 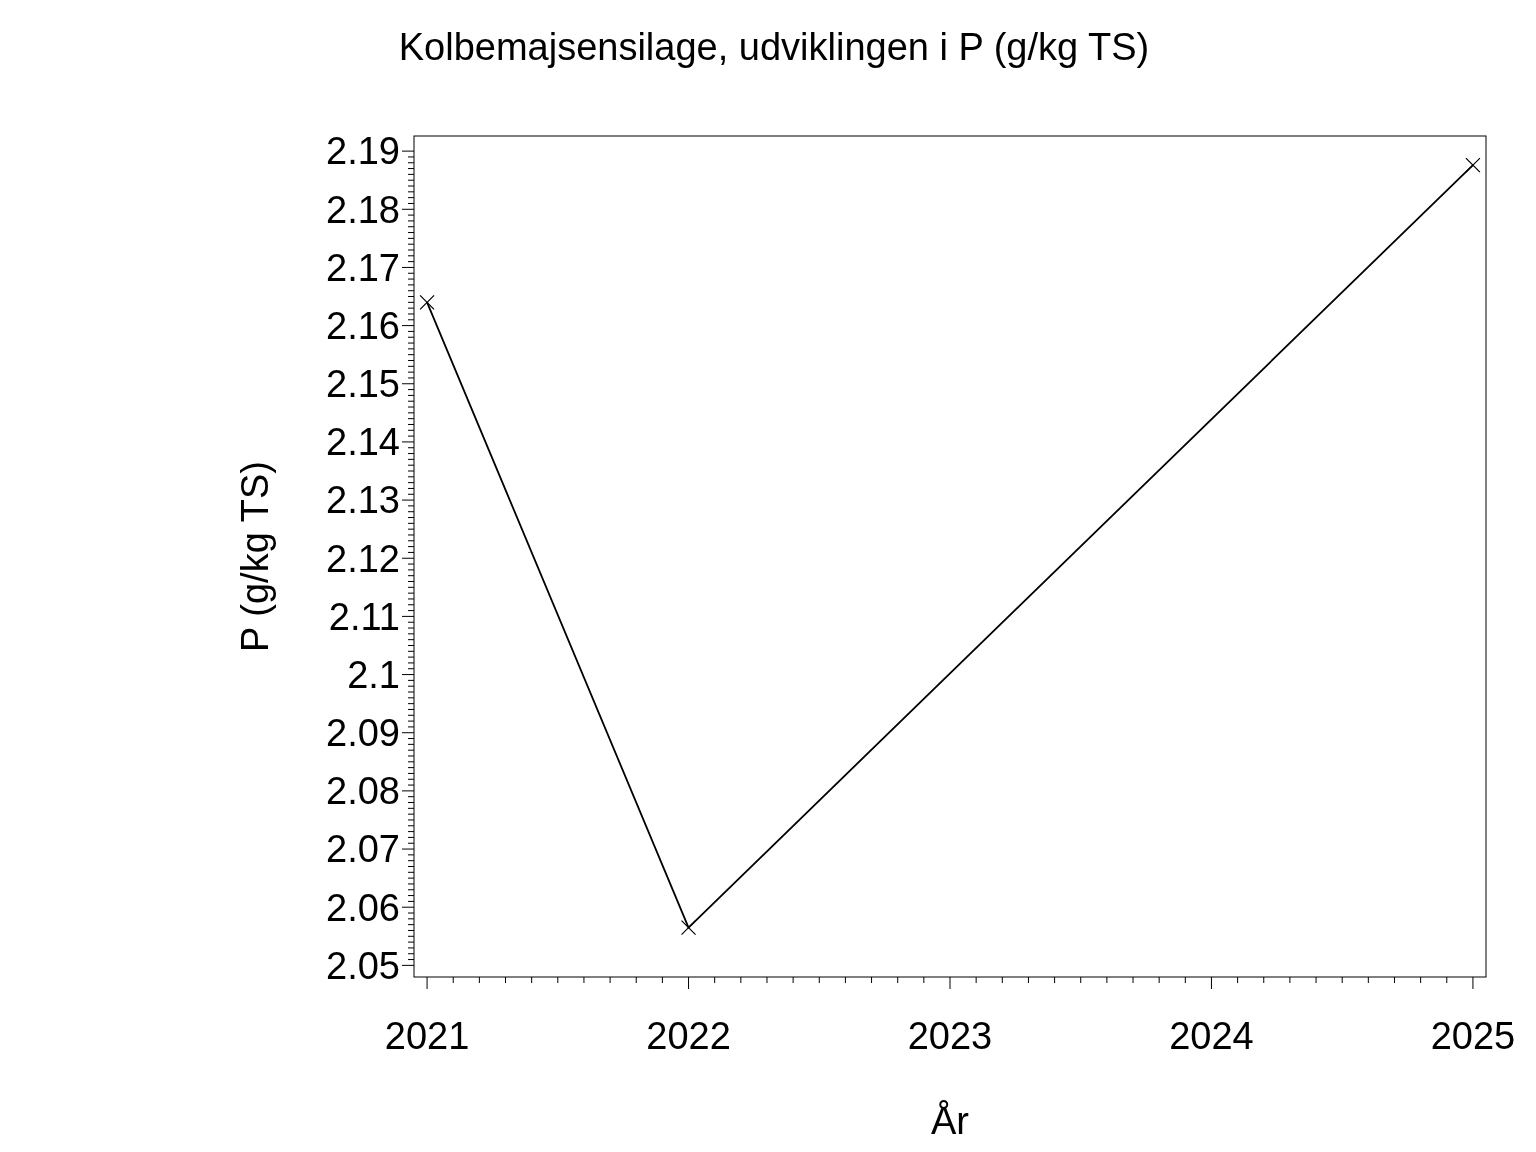 What do you see at coordinates (363, 325) in the screenshot?
I see `y-tick-label: 2.16` at bounding box center [363, 325].